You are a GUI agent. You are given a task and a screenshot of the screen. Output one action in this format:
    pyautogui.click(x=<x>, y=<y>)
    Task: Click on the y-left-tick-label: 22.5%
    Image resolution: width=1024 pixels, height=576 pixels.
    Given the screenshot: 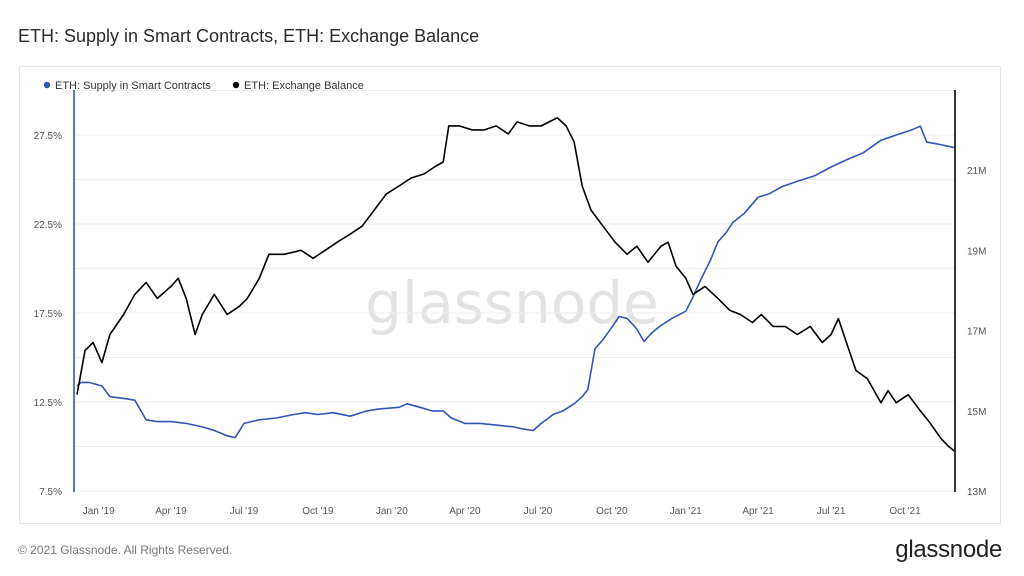 What is the action you would take?
    pyautogui.click(x=48, y=225)
    